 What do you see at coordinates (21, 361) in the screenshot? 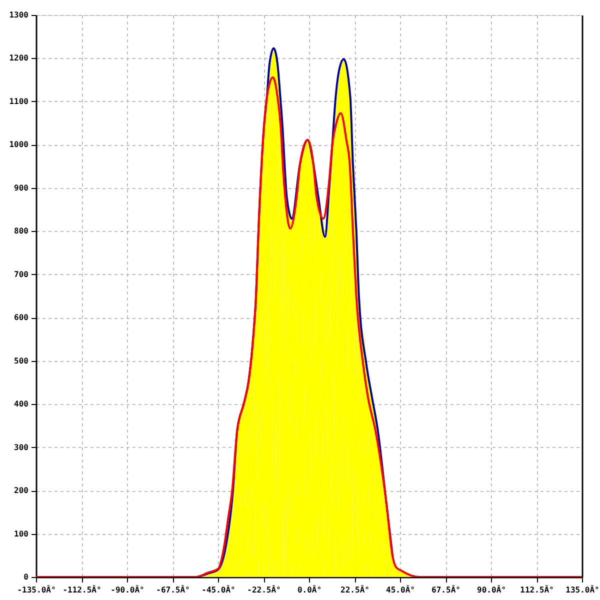
I see `y-tick-label: 500` at bounding box center [21, 361].